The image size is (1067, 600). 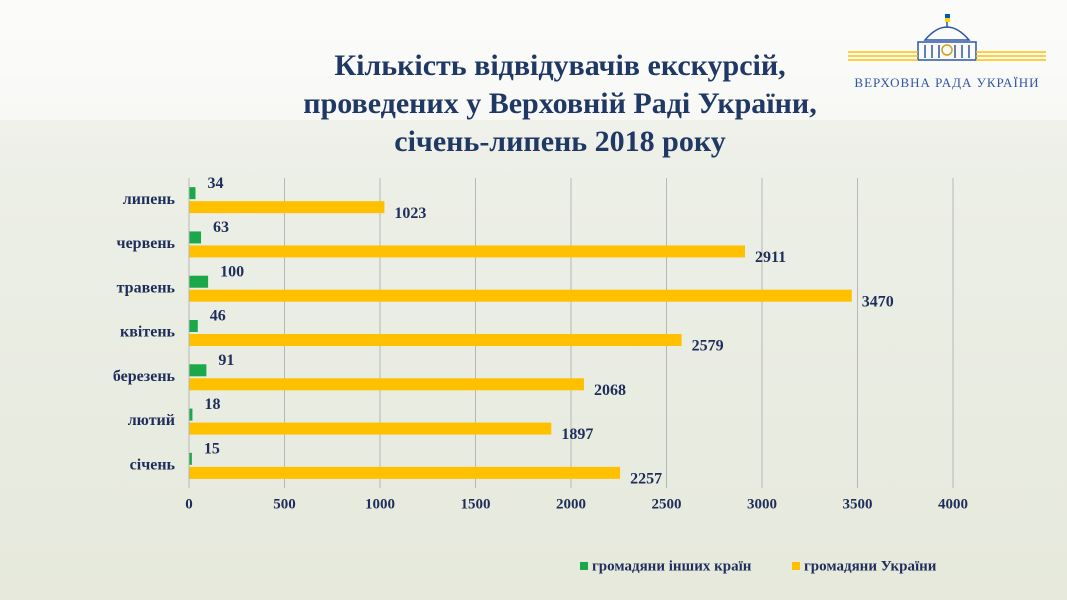 I want to click on x-tick-label: 1500, so click(x=476, y=504).